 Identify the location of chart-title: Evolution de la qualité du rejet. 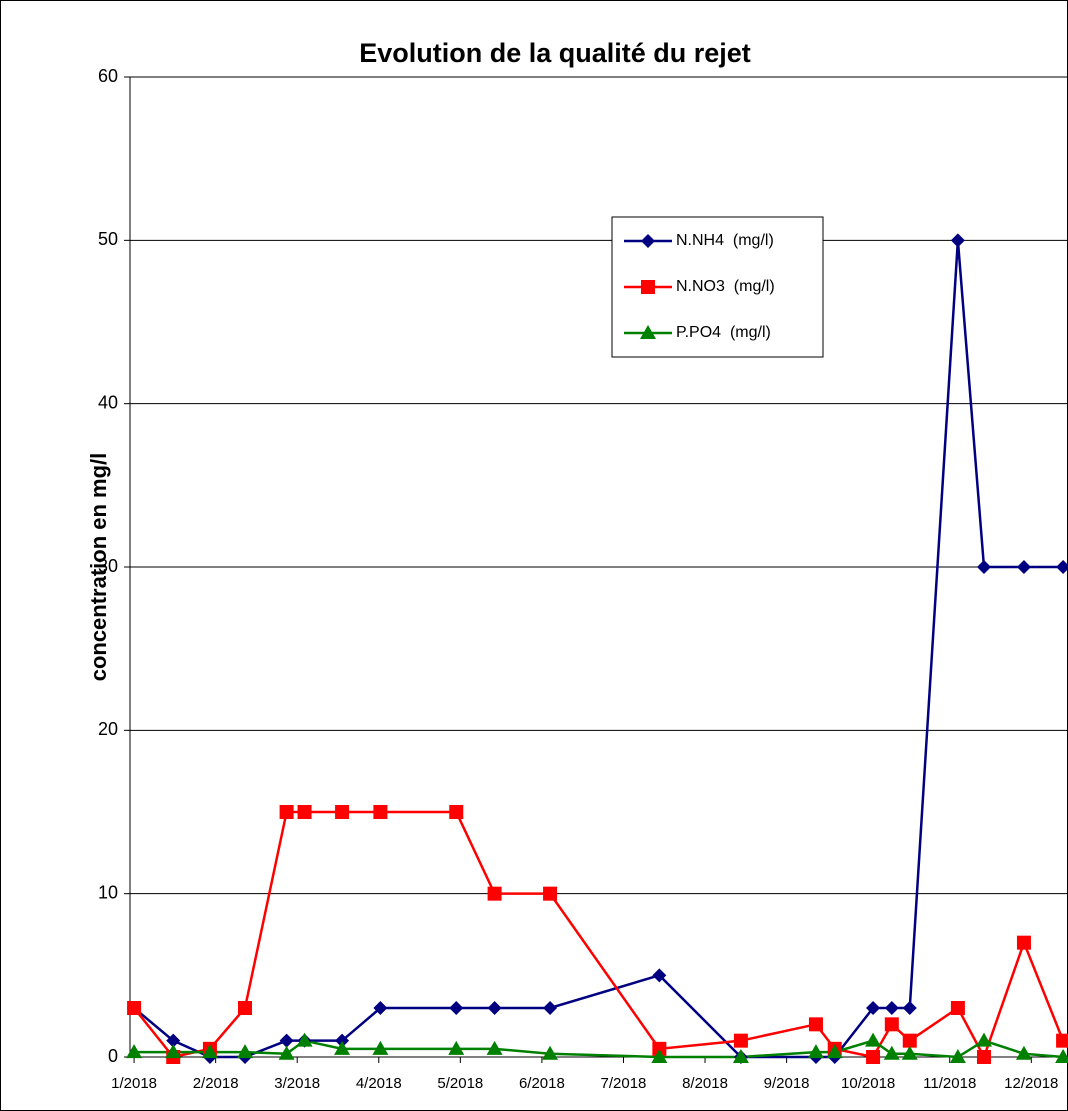
(555, 53).